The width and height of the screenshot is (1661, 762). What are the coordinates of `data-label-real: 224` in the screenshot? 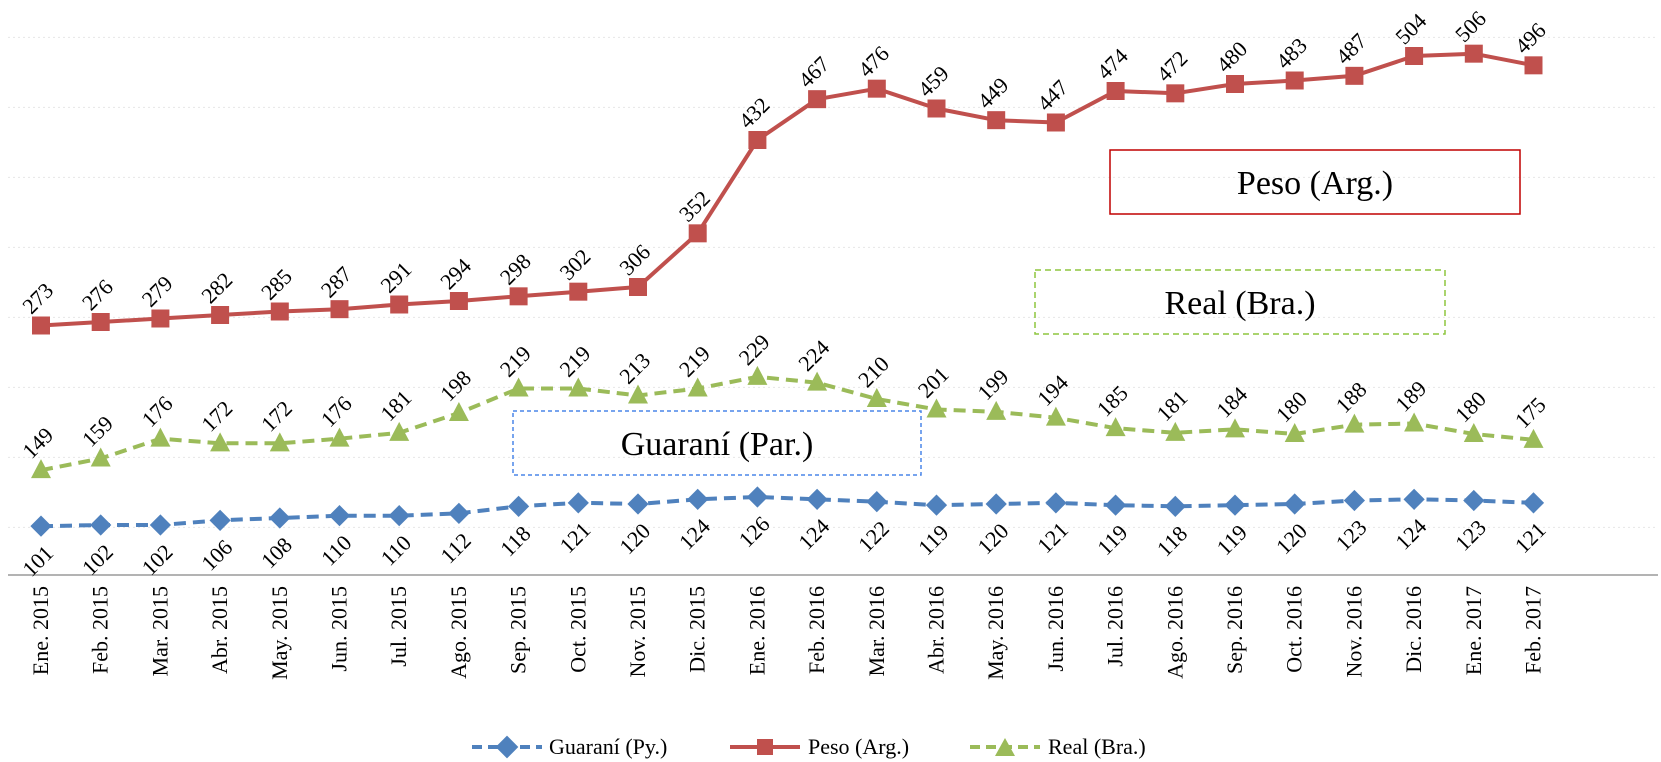 It's located at (813, 355).